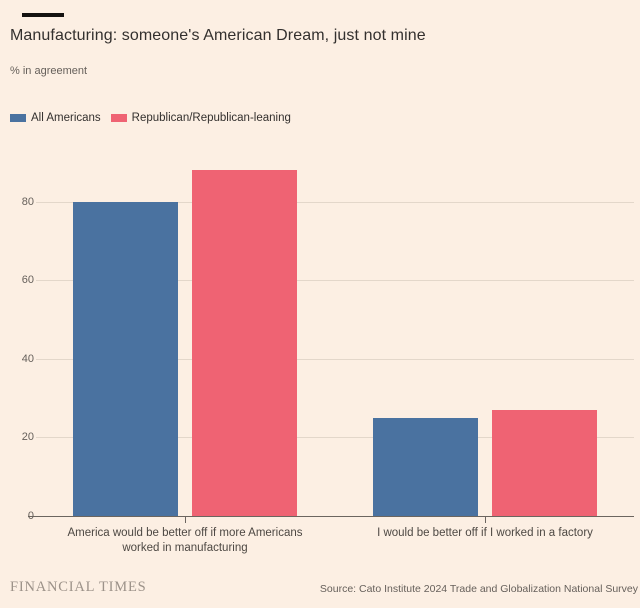 This screenshot has width=640, height=608. Describe the element at coordinates (49, 71) in the screenshot. I see `chart-subtitle: % in agreement` at that location.